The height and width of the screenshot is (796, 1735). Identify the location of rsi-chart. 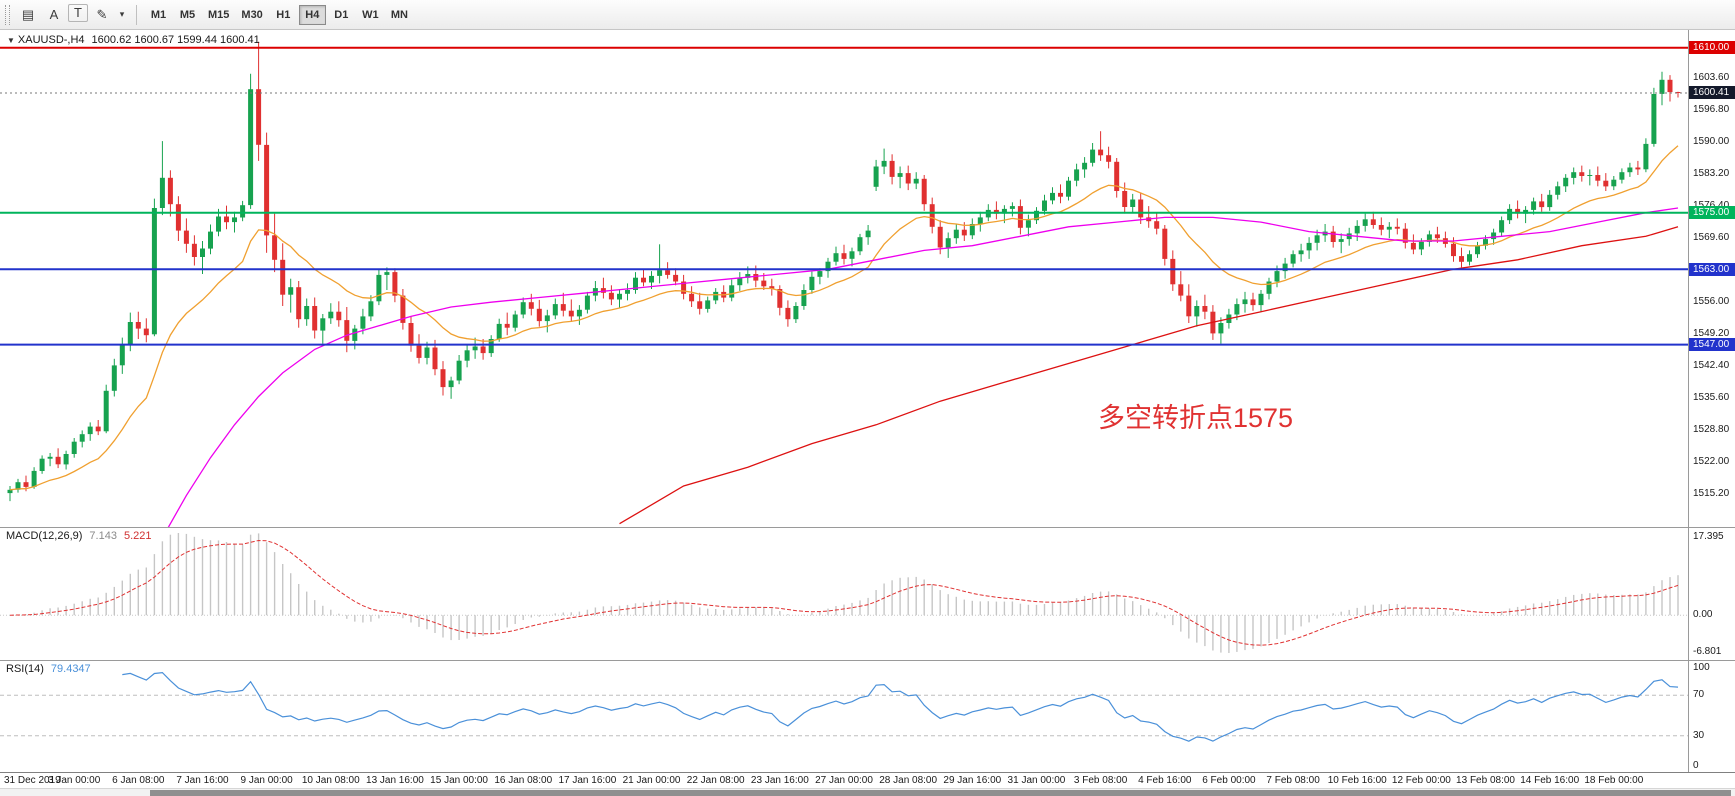
(844, 716).